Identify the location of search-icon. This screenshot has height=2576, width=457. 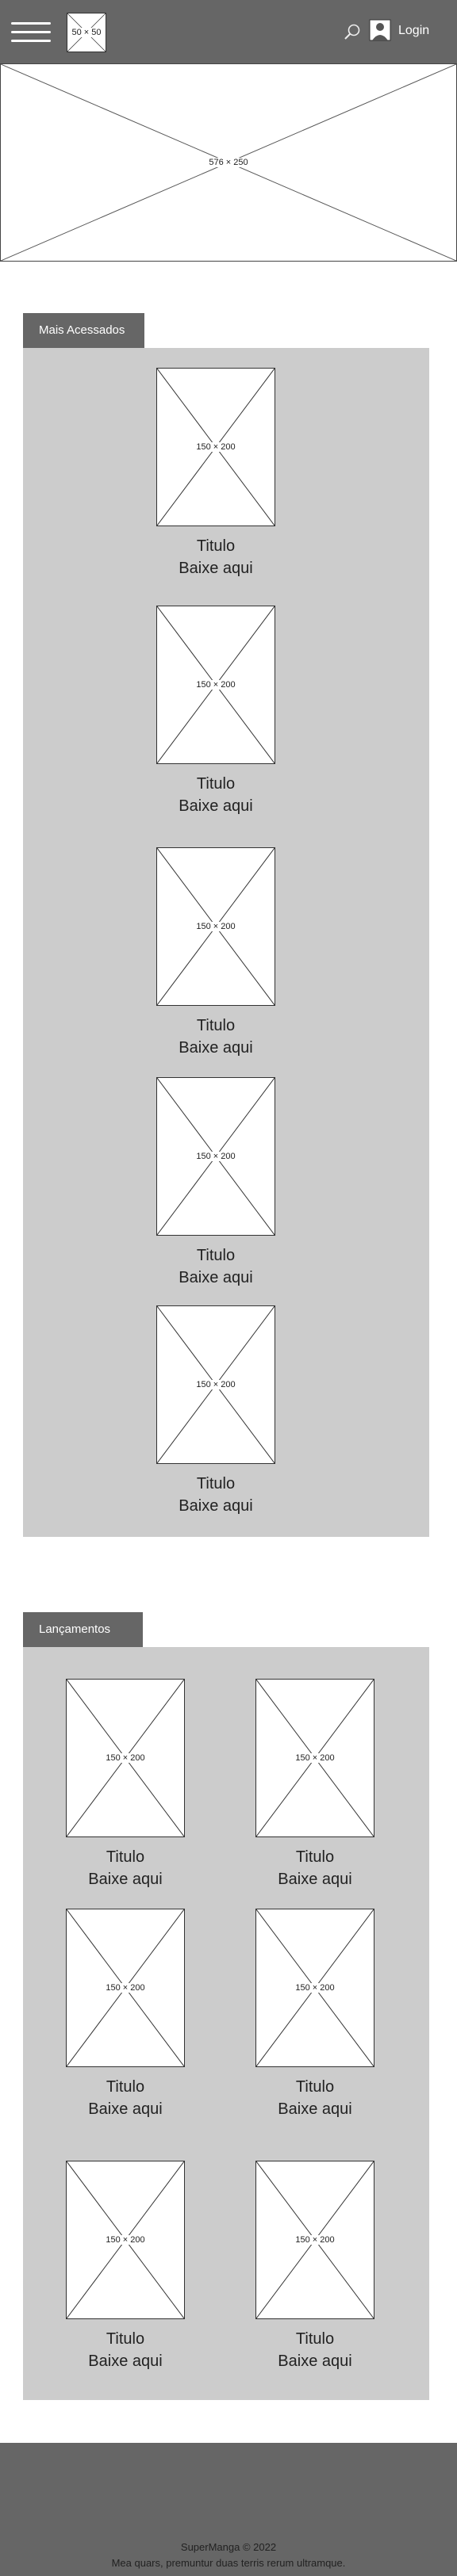
(352, 32).